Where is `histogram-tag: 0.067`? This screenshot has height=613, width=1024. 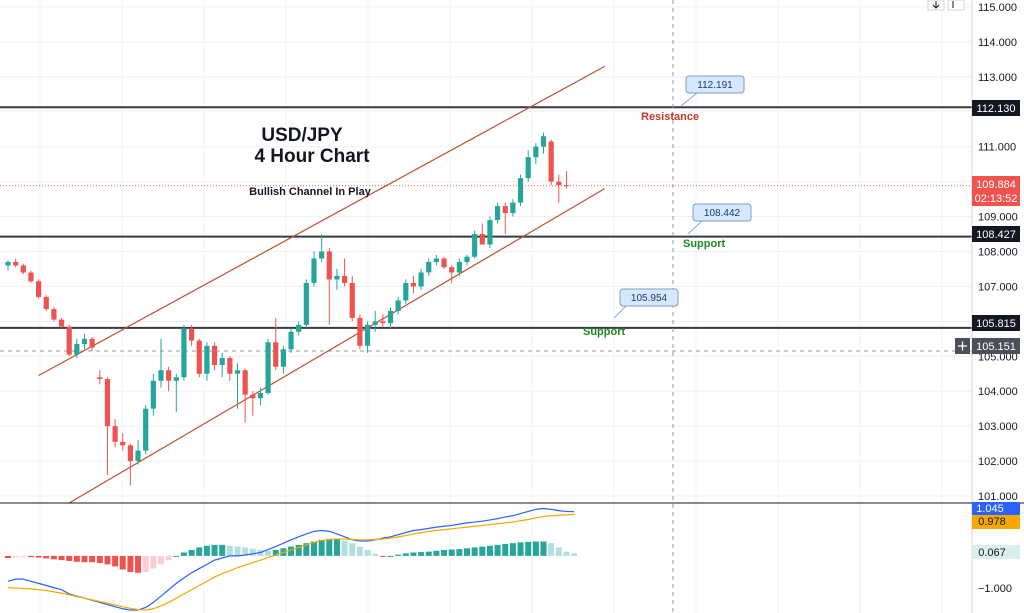 histogram-tag: 0.067 is located at coordinates (996, 552).